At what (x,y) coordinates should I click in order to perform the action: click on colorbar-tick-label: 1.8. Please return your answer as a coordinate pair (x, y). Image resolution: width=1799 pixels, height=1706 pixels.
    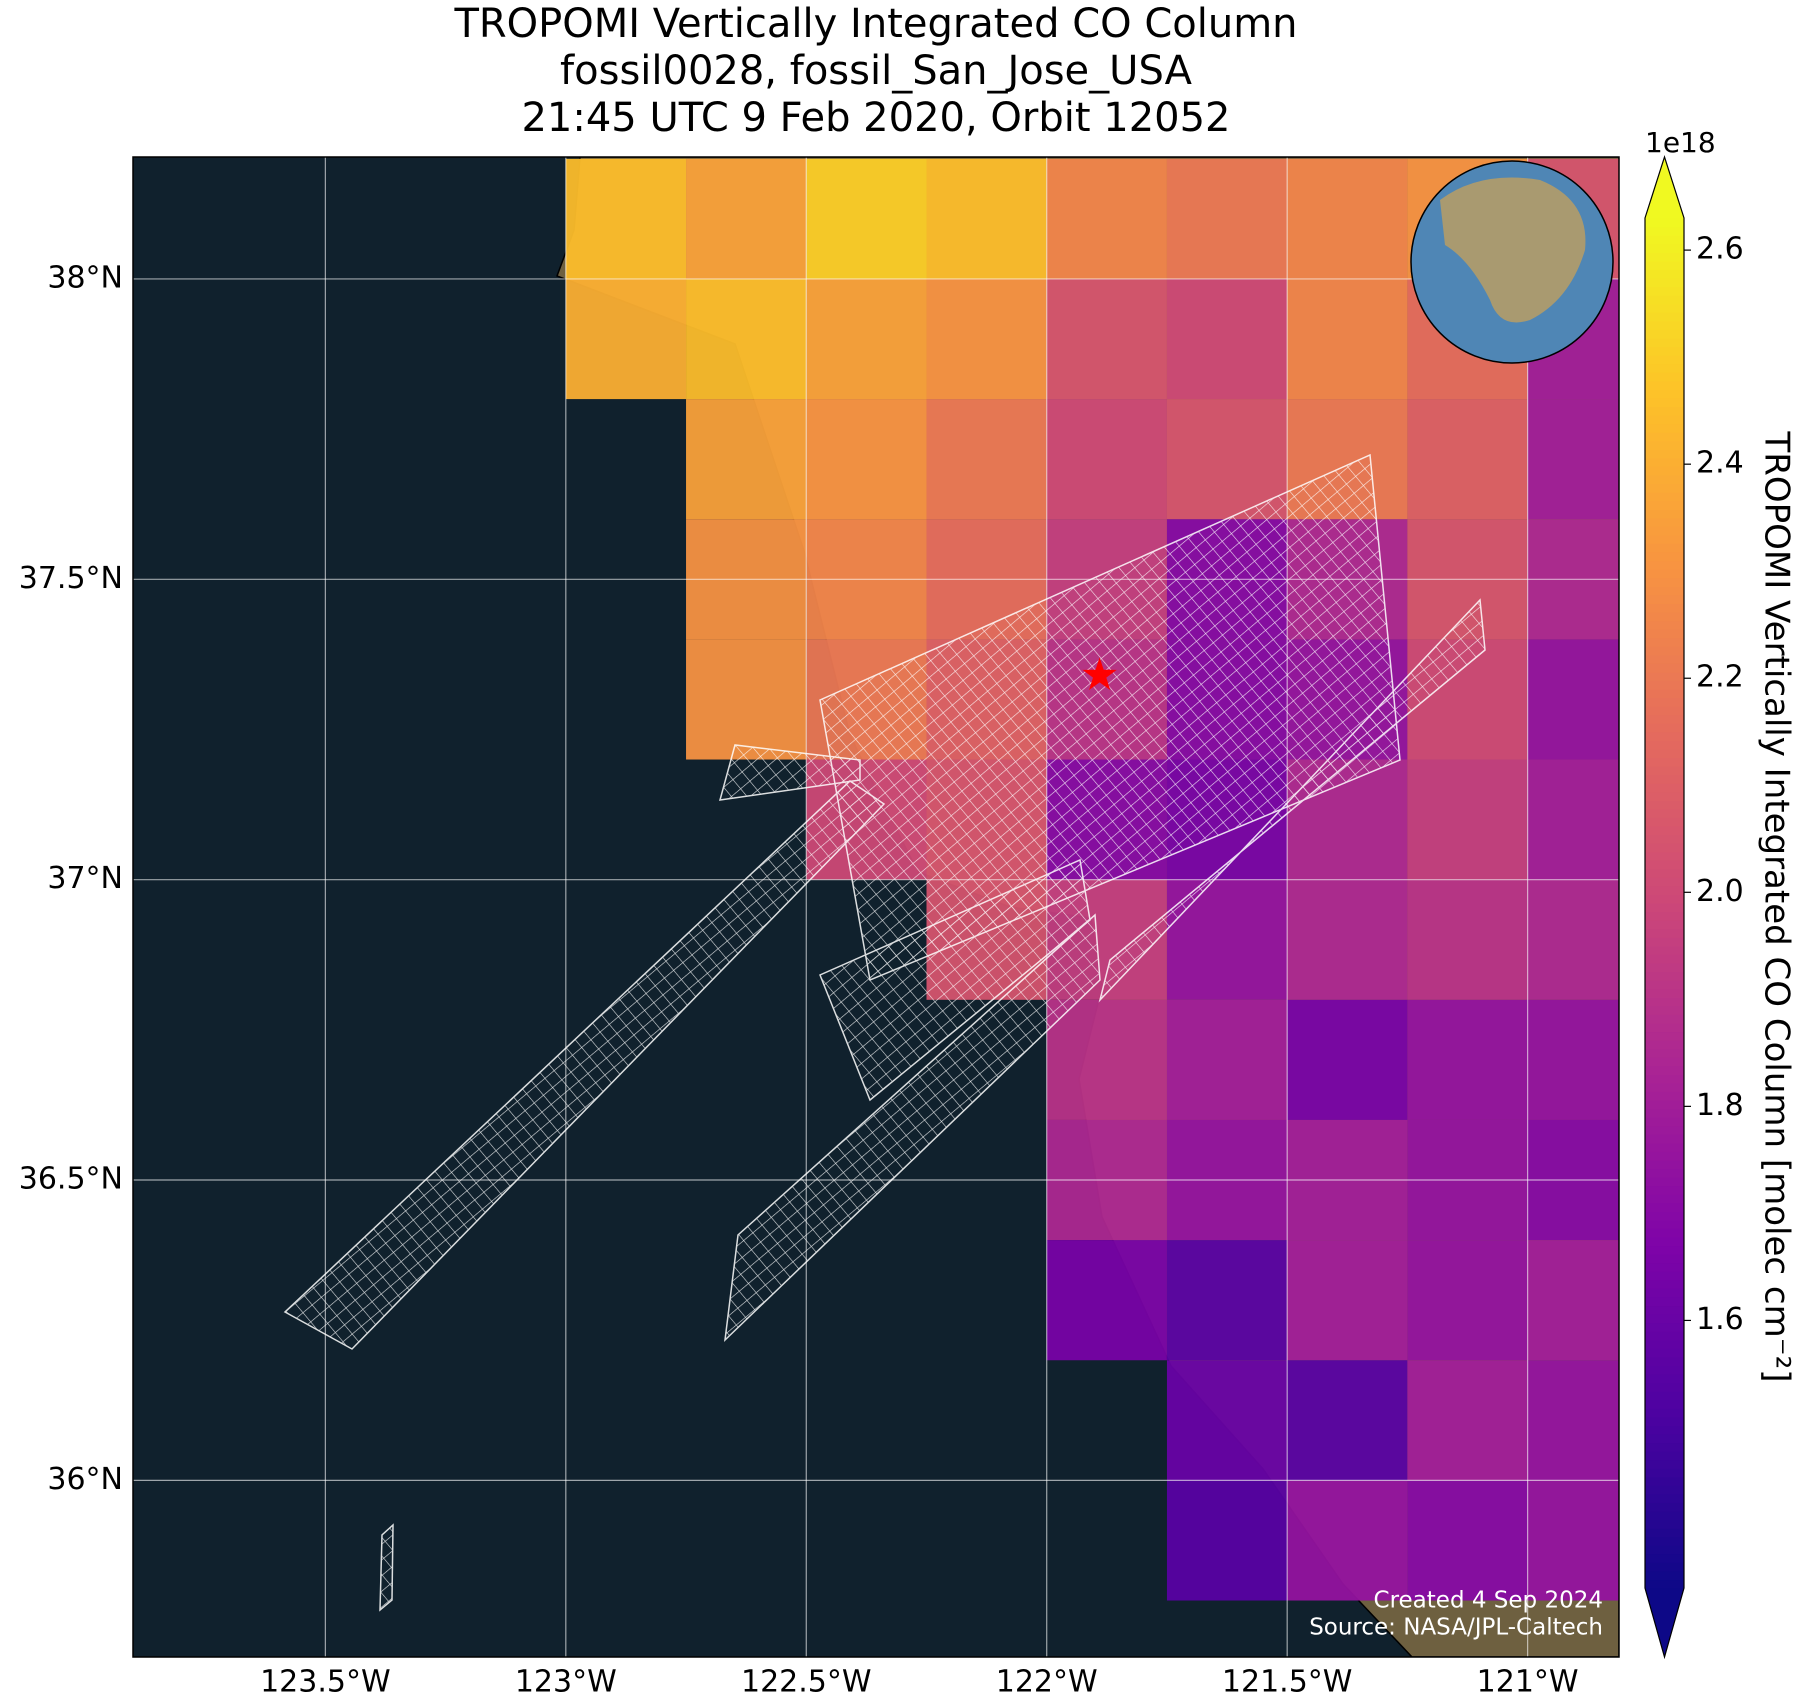
    Looking at the image, I should click on (1720, 1105).